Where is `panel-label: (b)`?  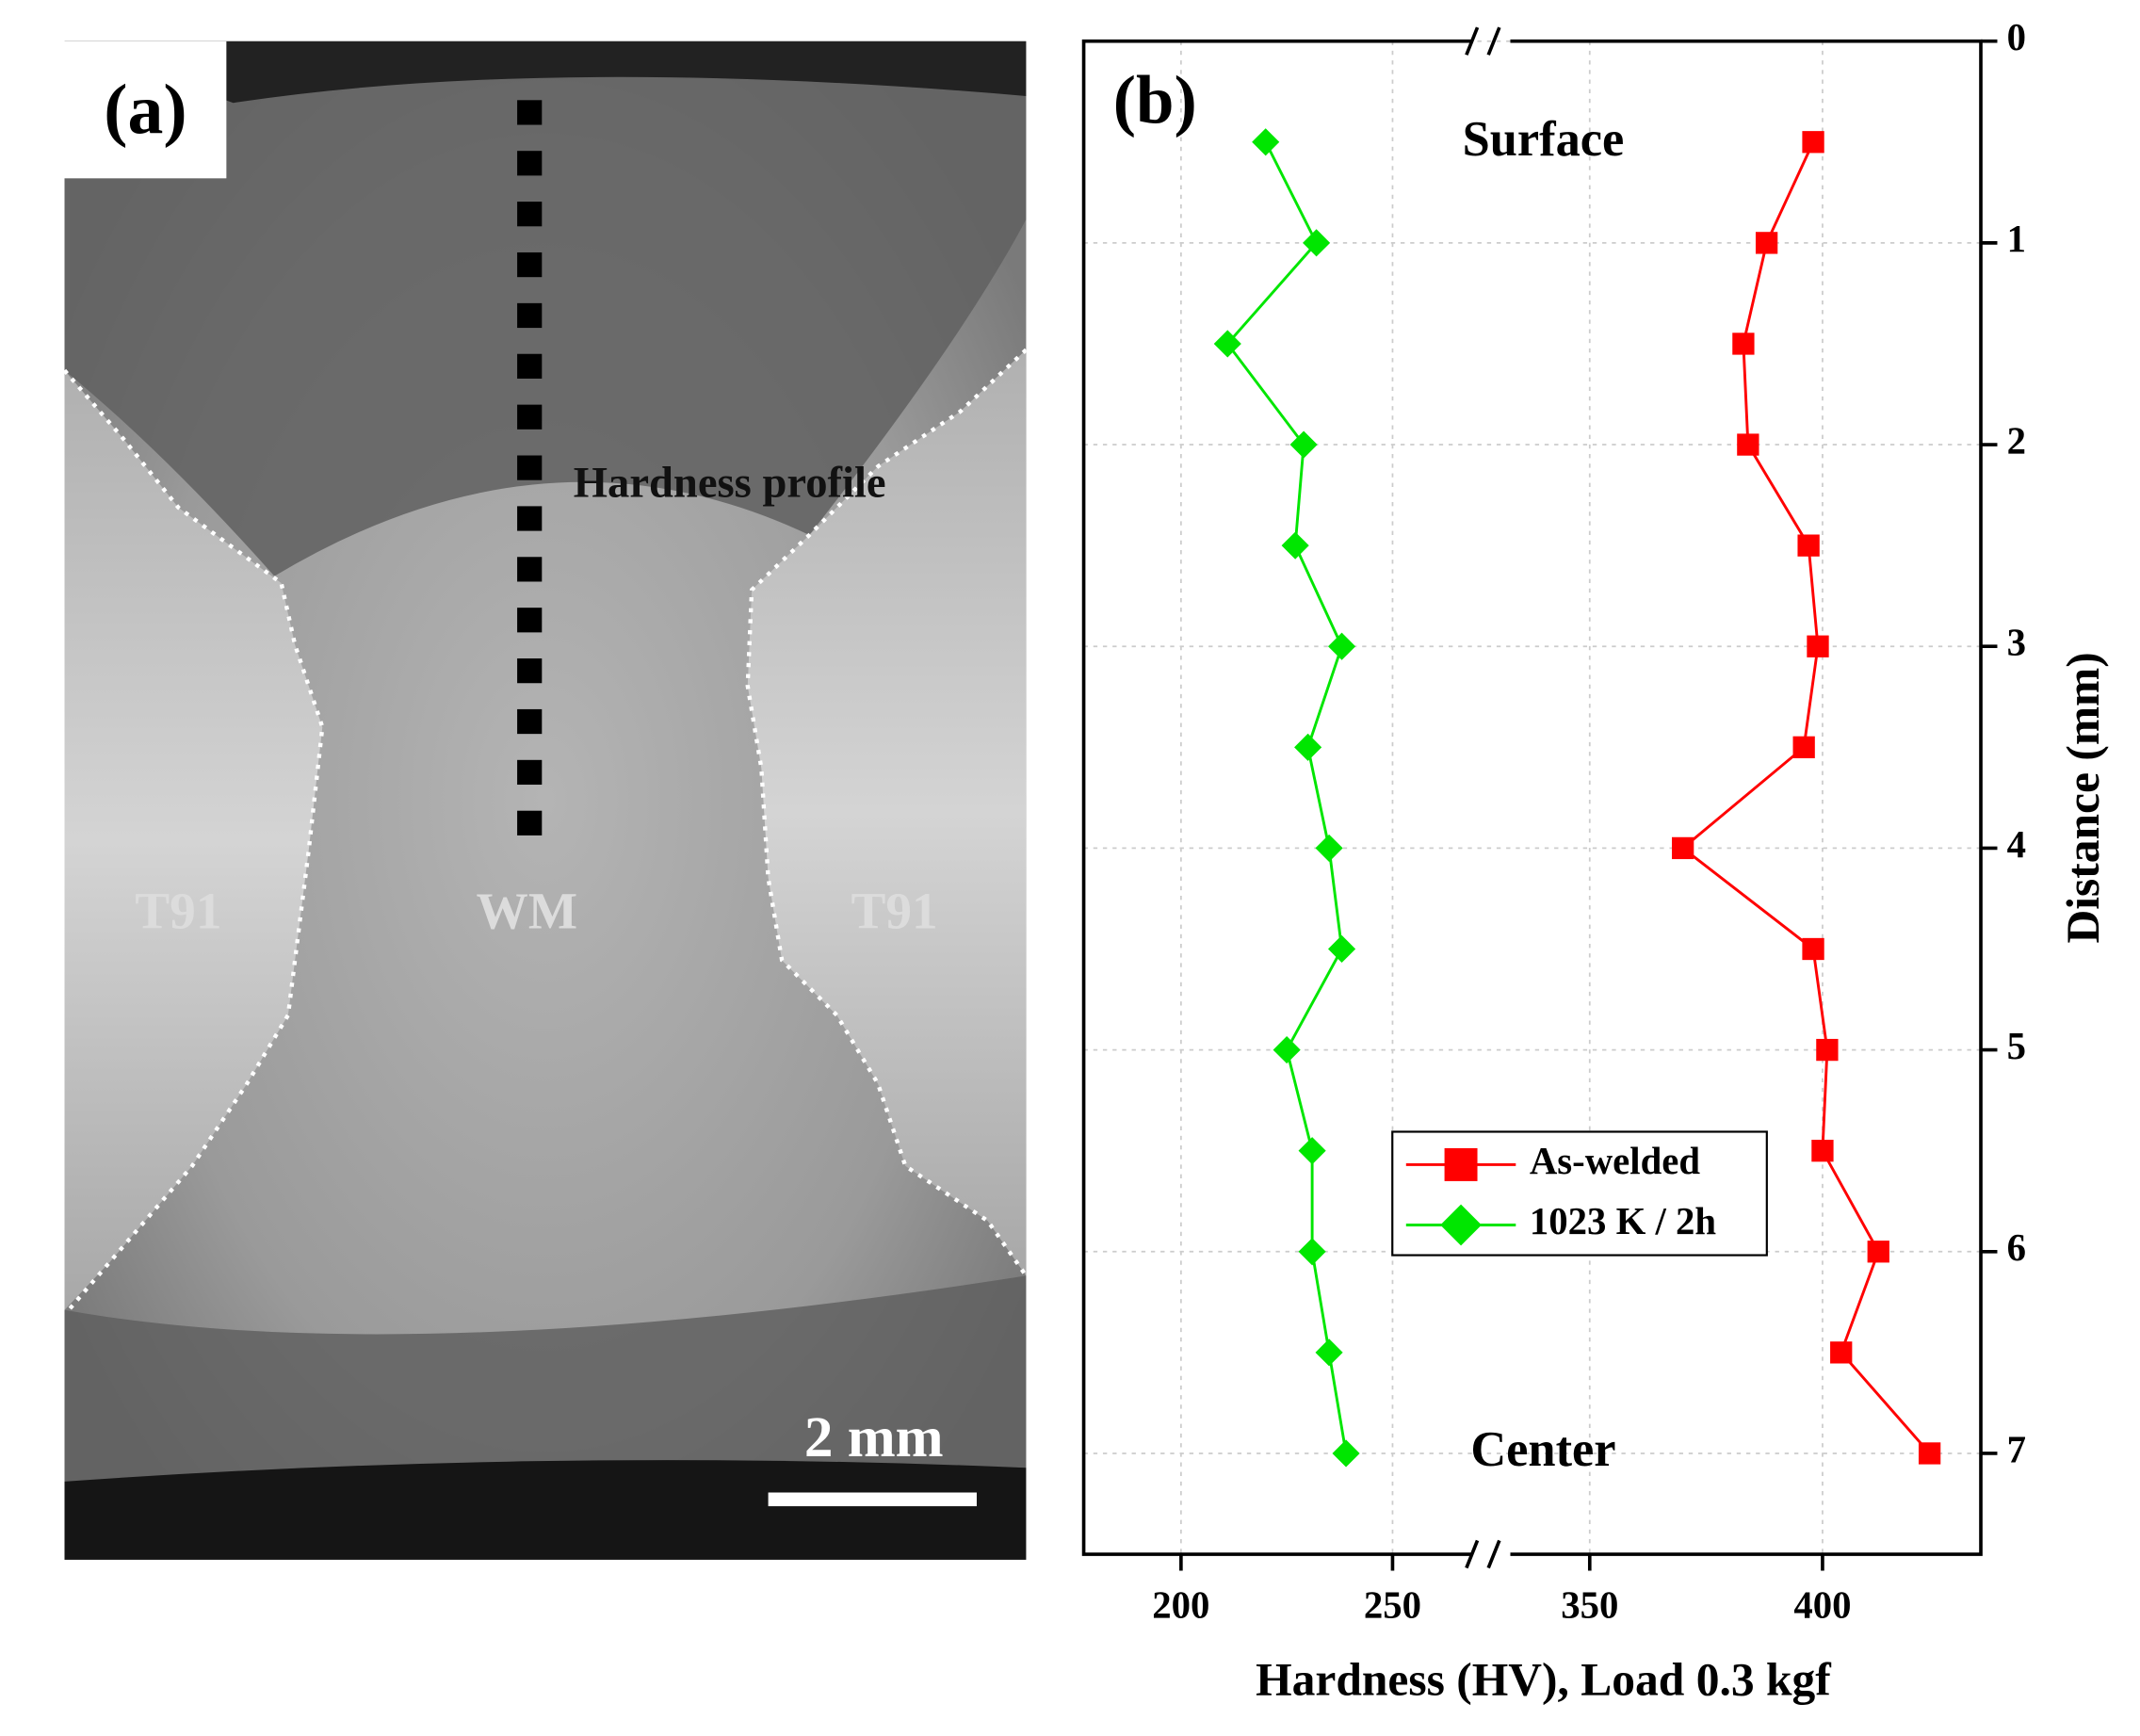
panel-label: (b) is located at coordinates (1155, 99).